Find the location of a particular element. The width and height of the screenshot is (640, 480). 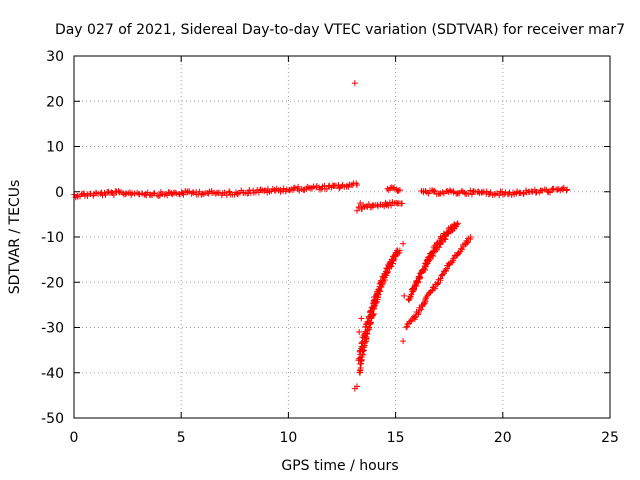

x-tick-labels: 0 5 10 15 20 25 is located at coordinates (344, 438).